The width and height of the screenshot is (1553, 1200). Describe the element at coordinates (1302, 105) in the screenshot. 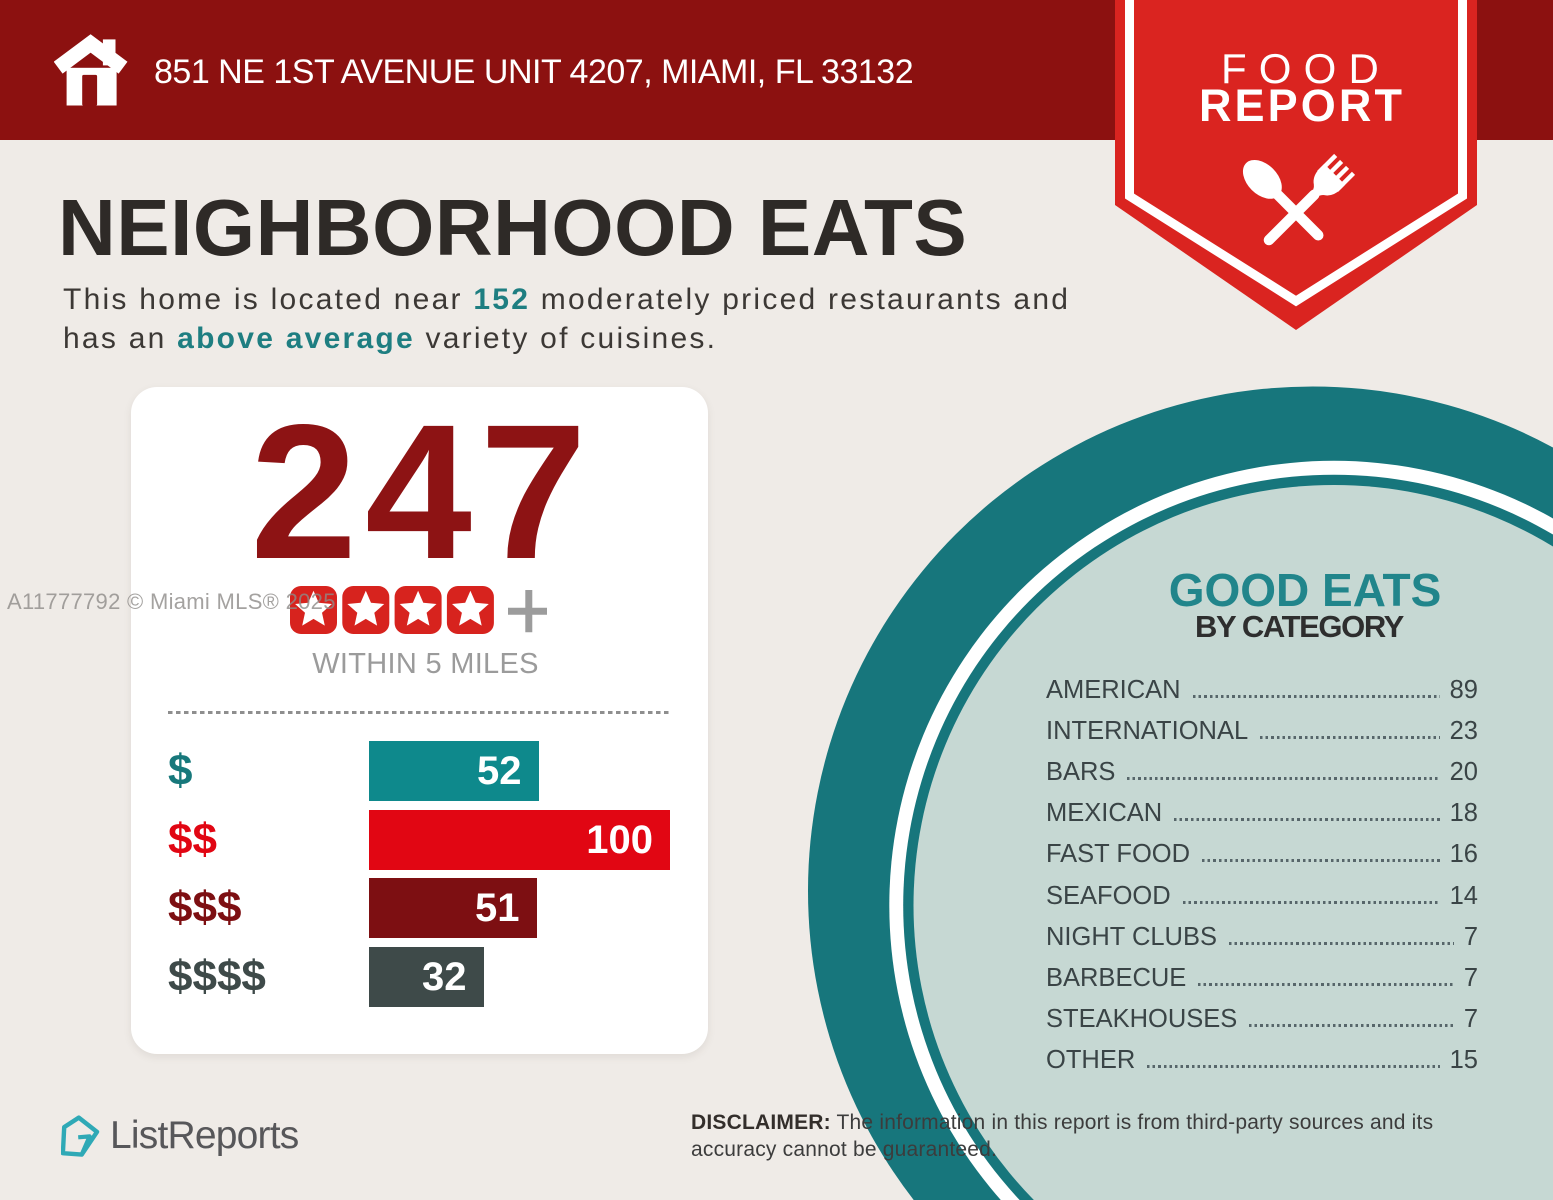

I see `svg-text: REPORT` at that location.